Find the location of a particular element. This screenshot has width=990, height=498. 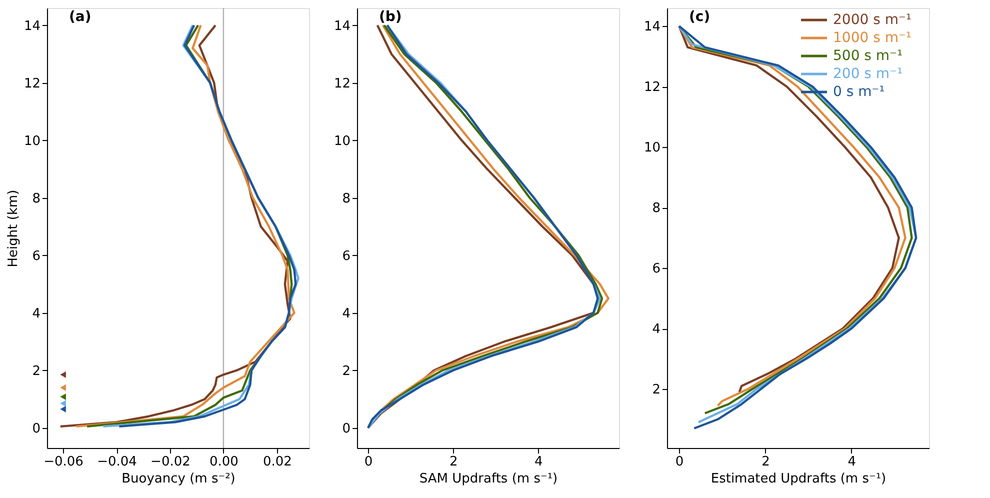

x-axis-title: Buoyancy (m s⁻²) is located at coordinates (179, 479).